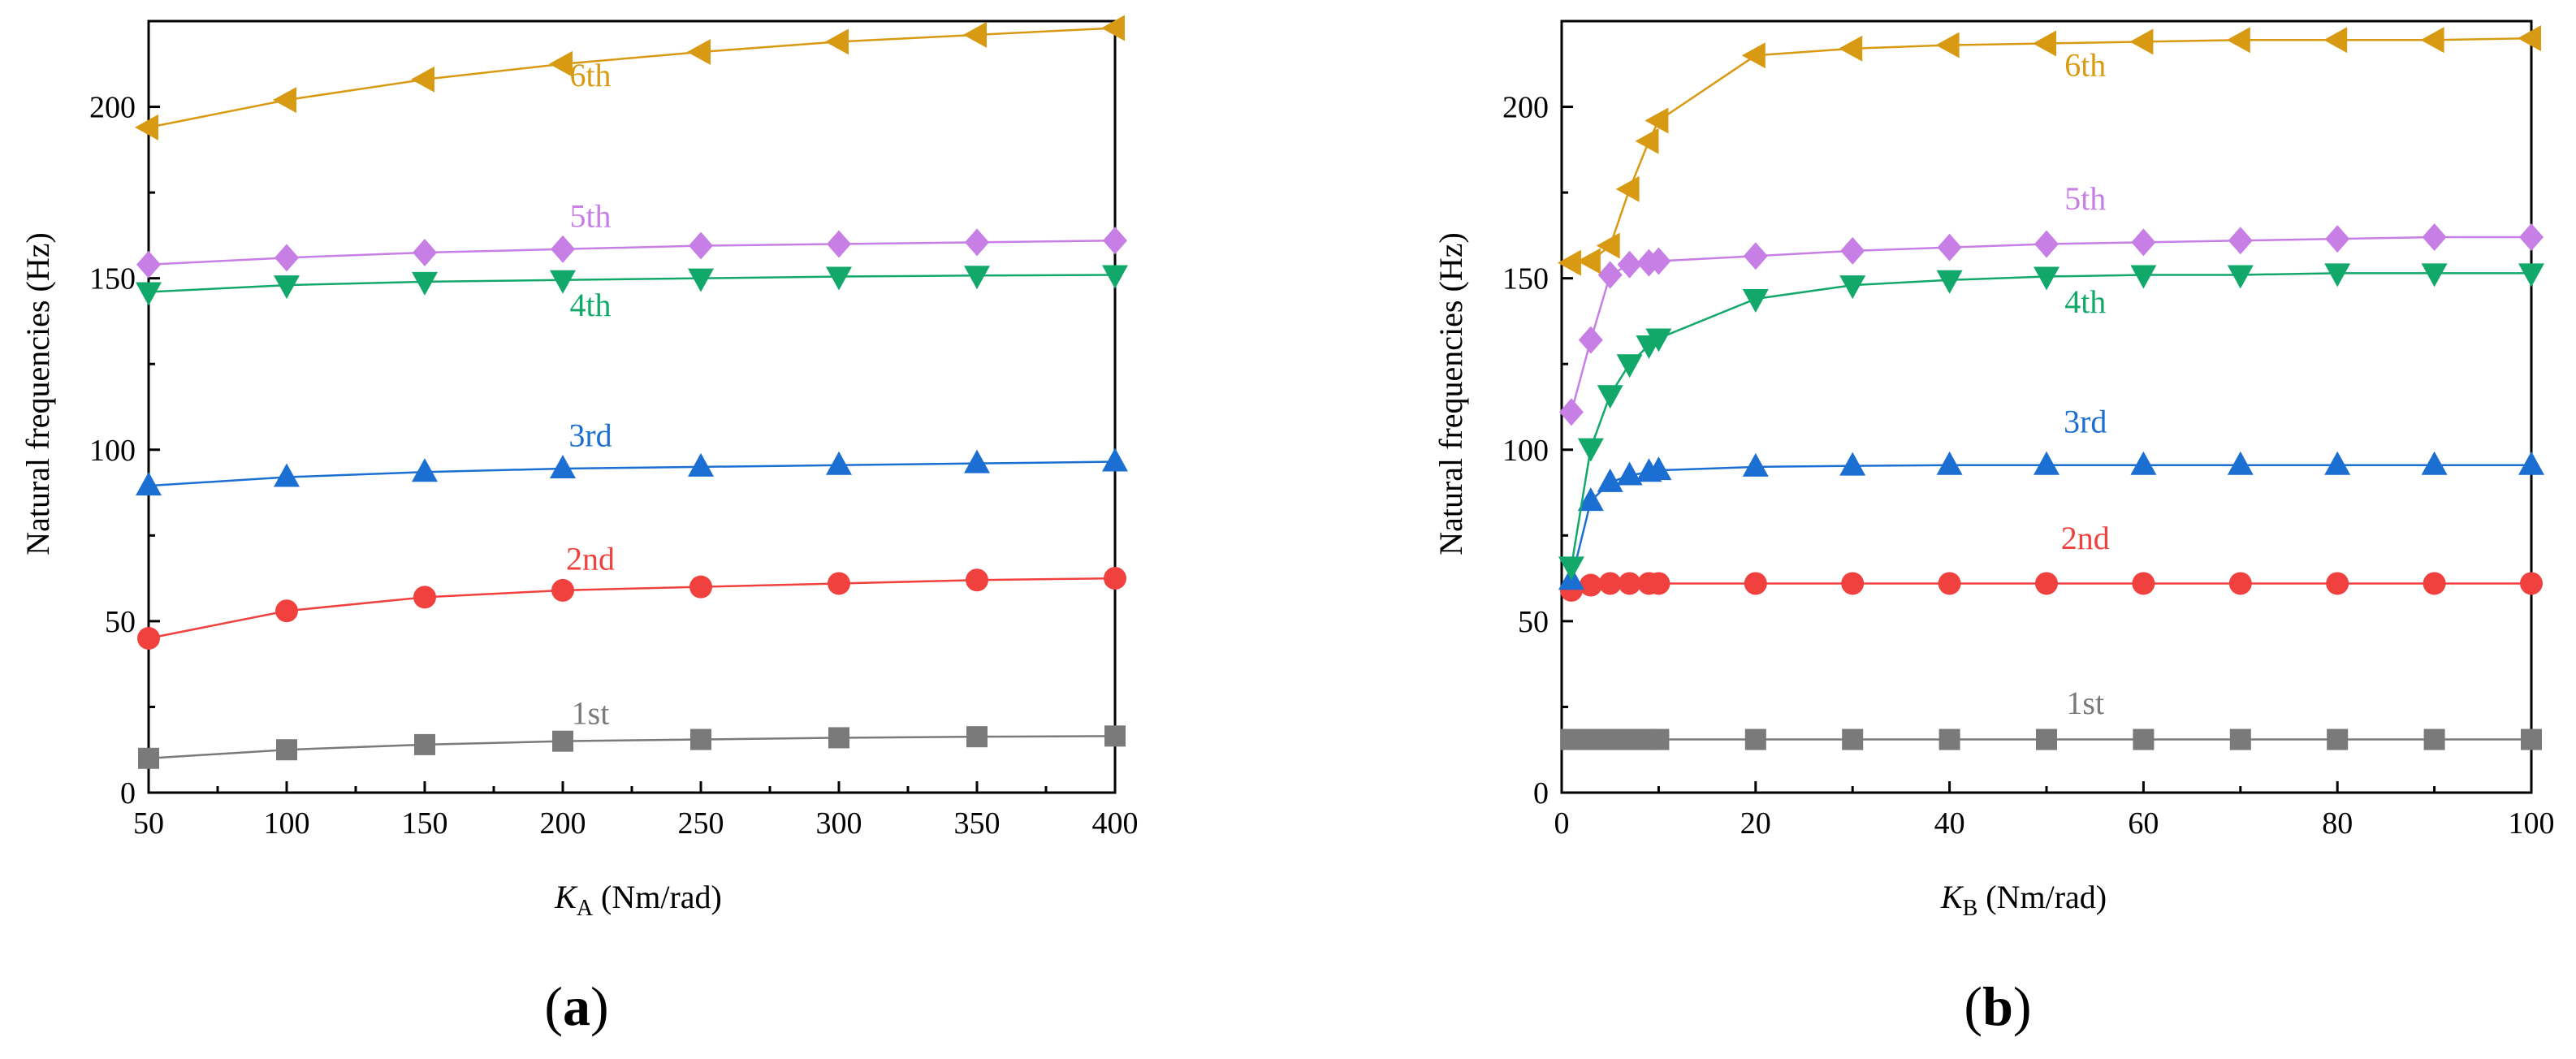 The width and height of the screenshot is (2576, 1059). Describe the element at coordinates (632, 732) in the screenshot. I see `panel-a-series-1st: 1st` at that location.